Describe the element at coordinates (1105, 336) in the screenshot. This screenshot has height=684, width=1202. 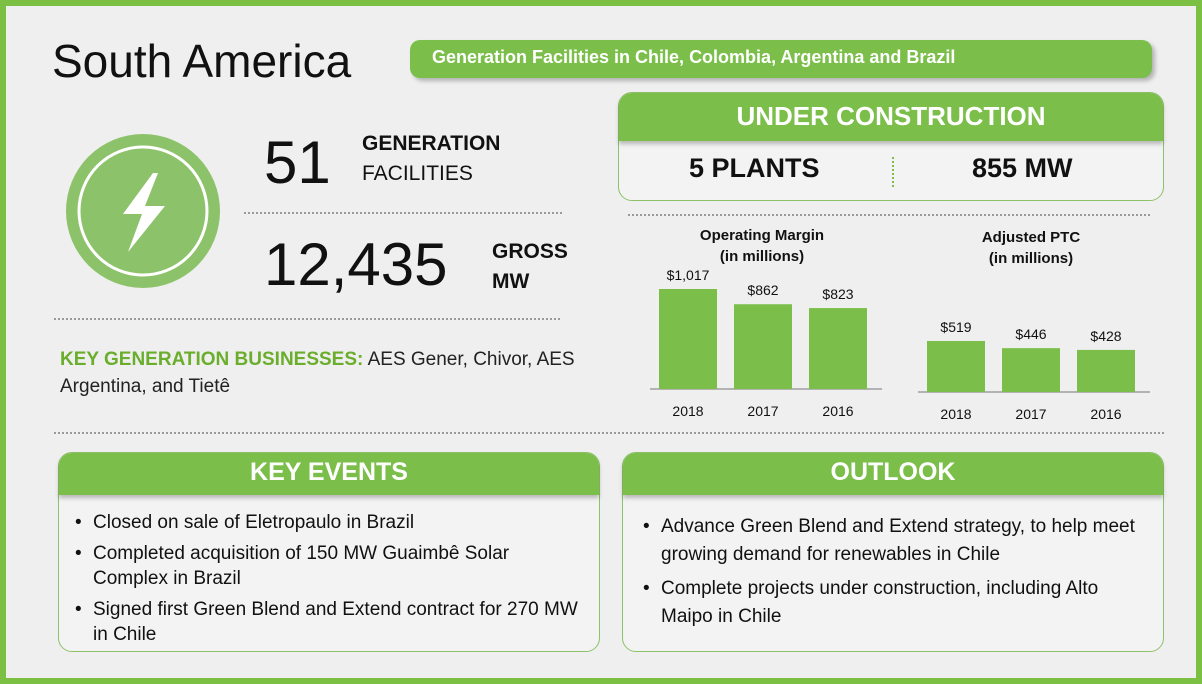
I see `data-label: $428` at that location.